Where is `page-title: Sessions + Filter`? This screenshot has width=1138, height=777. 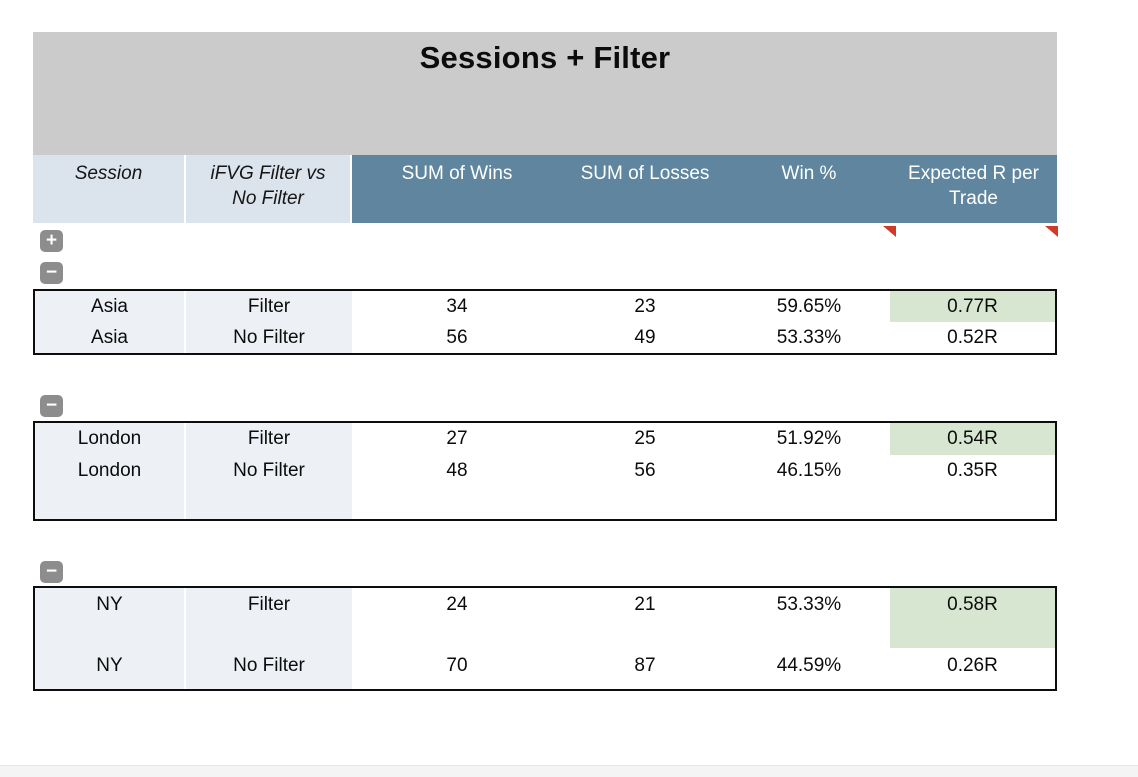
page-title: Sessions + Filter is located at coordinates (545, 57).